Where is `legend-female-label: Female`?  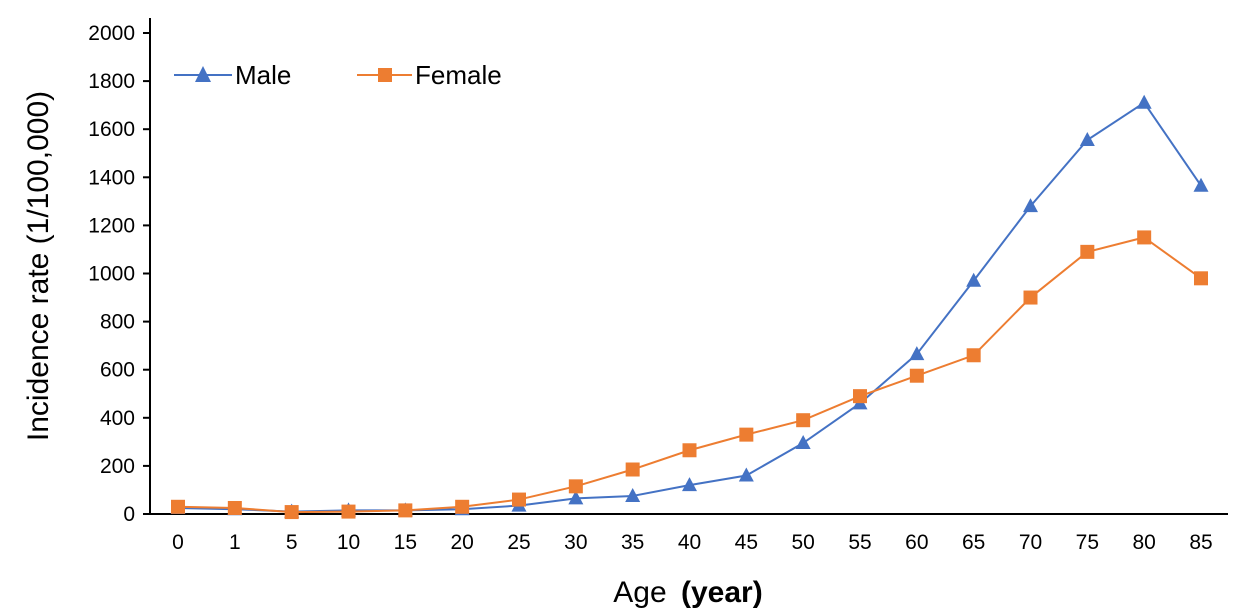
legend-female-label: Female is located at coordinates (458, 75).